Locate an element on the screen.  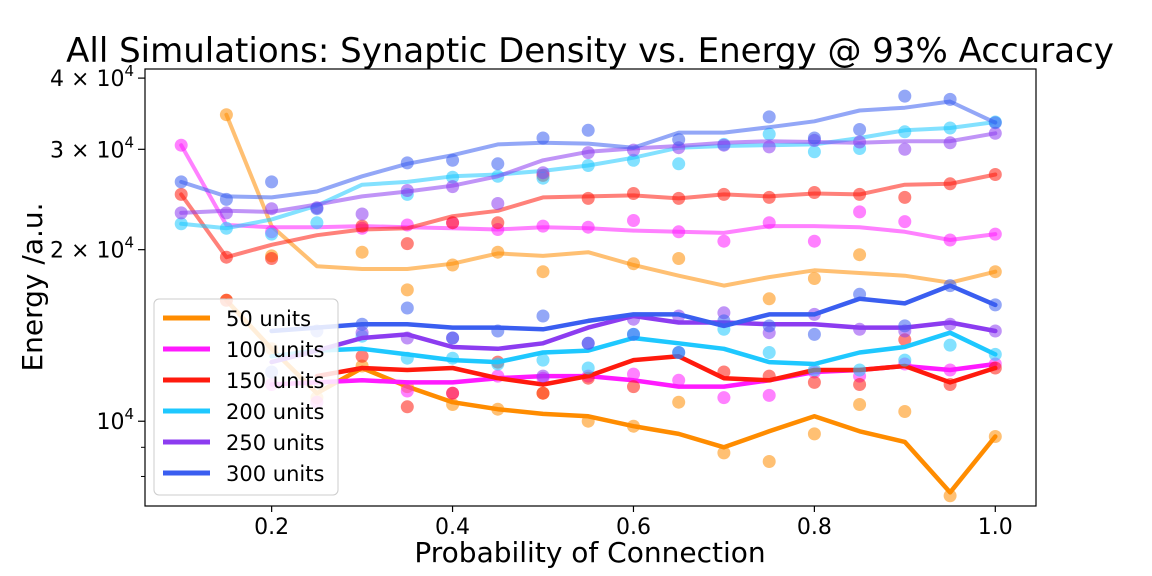
y-tick-label: 3 × 10⁴ is located at coordinates (92, 148).